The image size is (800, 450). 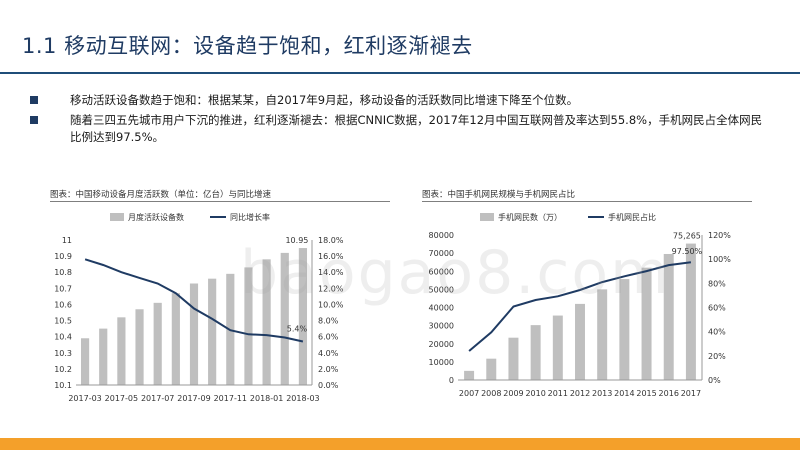 I want to click on left-chart-ytick-left: 10.5, so click(x=63, y=321).